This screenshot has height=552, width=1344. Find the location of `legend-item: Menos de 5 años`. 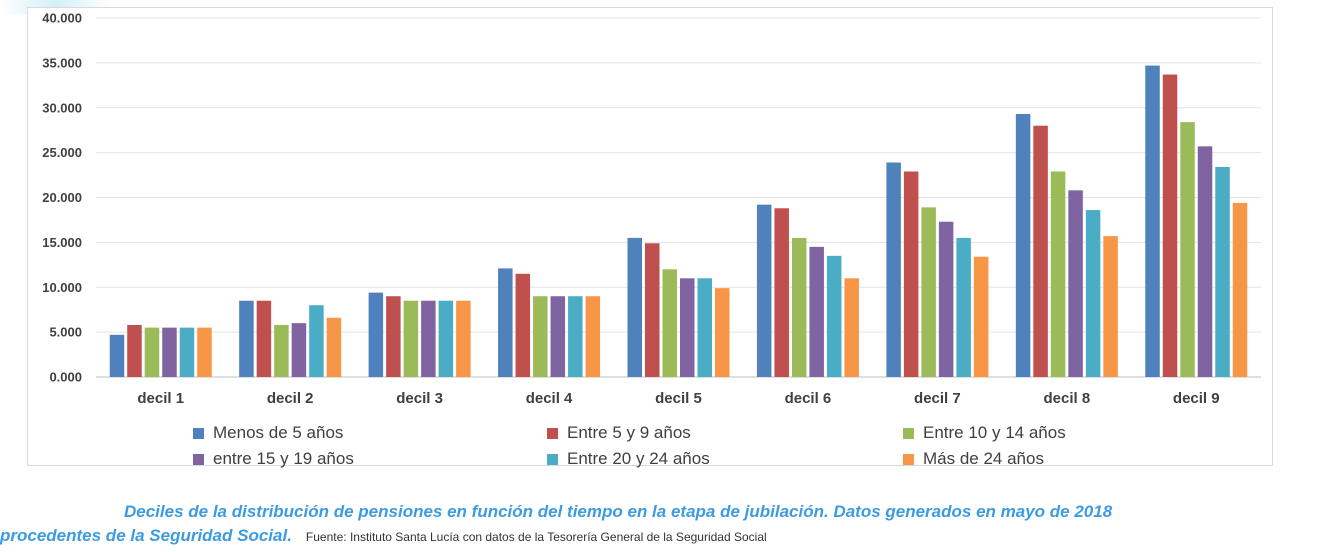

legend-item: Menos de 5 años is located at coordinates (268, 433).